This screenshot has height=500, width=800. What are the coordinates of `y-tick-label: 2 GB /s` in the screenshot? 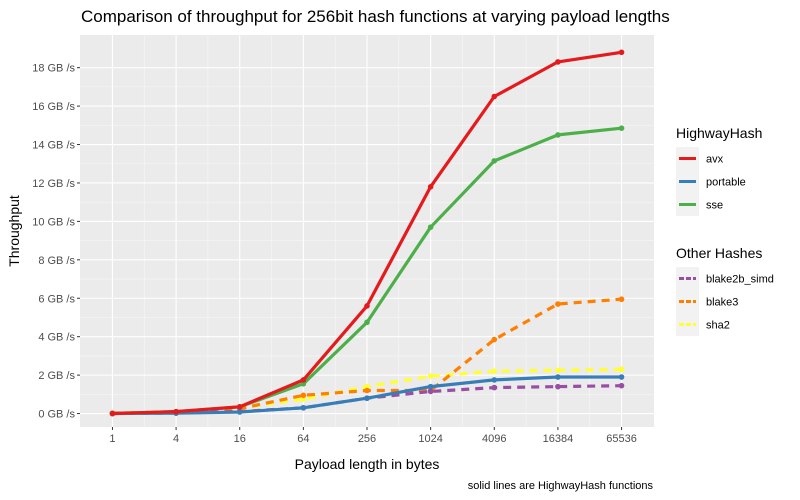 It's located at (56, 376).